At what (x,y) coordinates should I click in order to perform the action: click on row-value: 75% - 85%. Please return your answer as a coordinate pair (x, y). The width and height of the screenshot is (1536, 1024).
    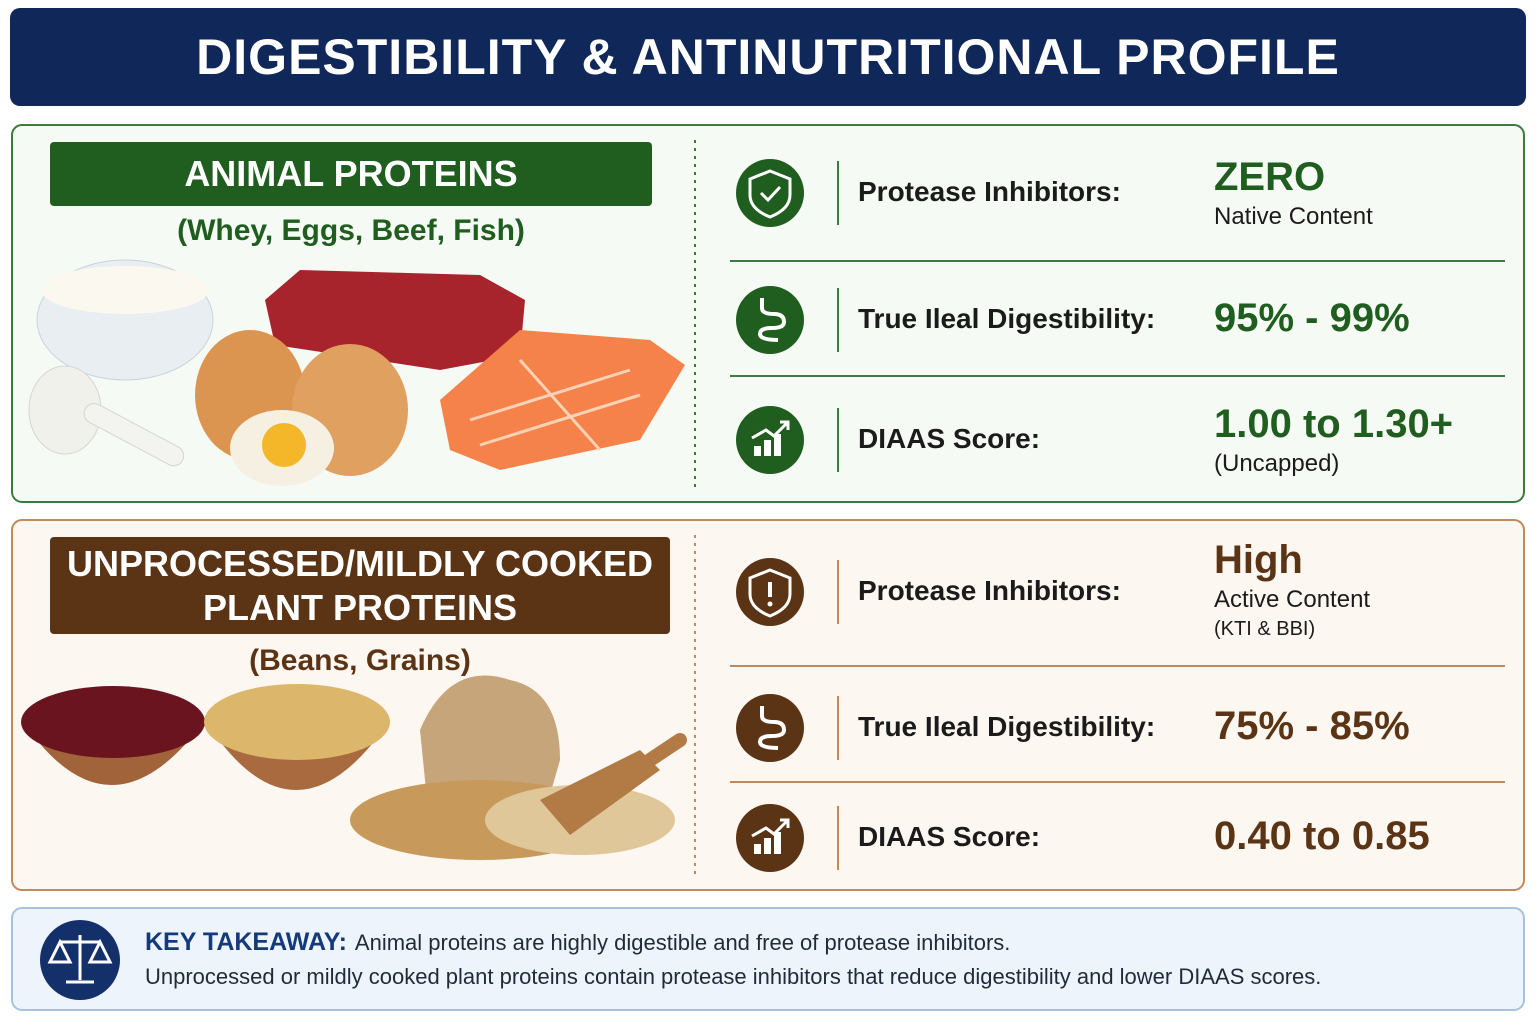
    Looking at the image, I should click on (1312, 726).